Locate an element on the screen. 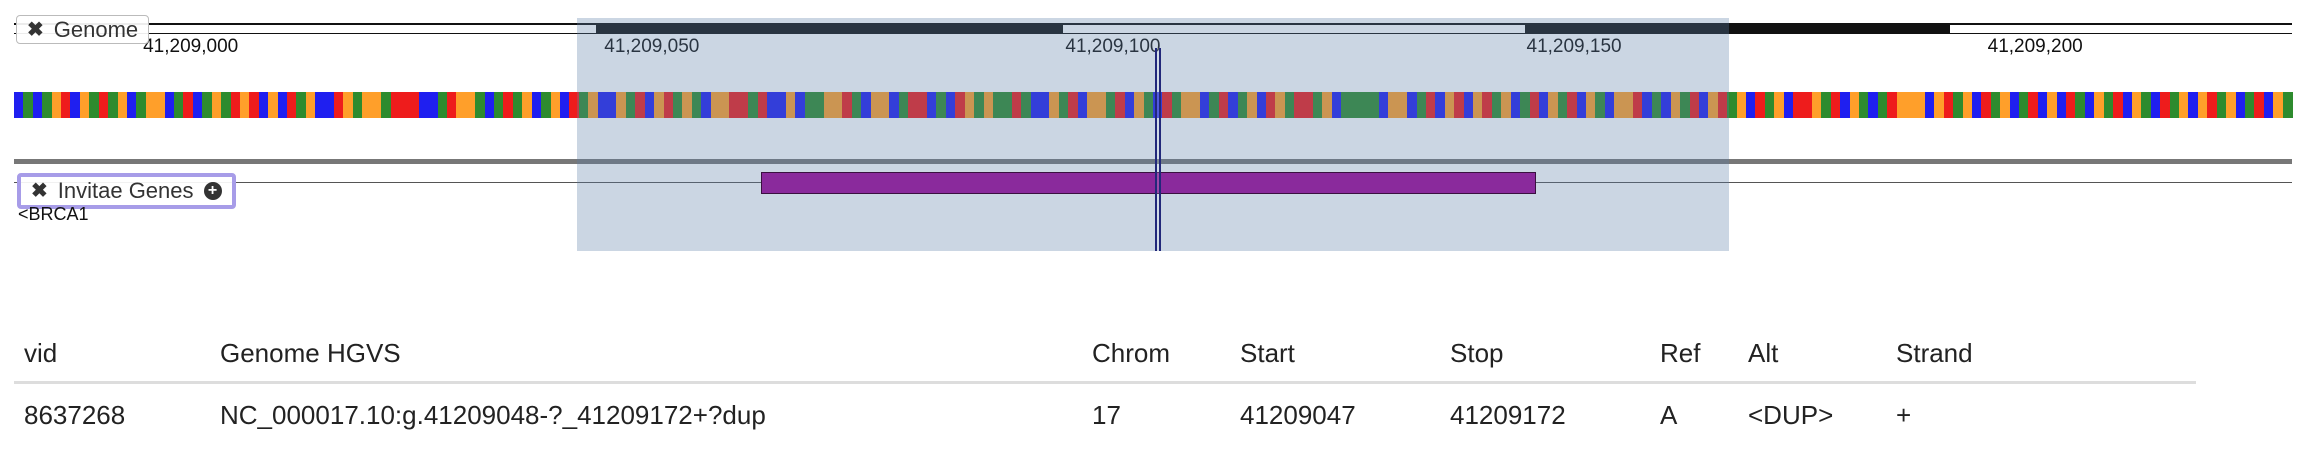  column-header-stop: Stop is located at coordinates (1555, 354).